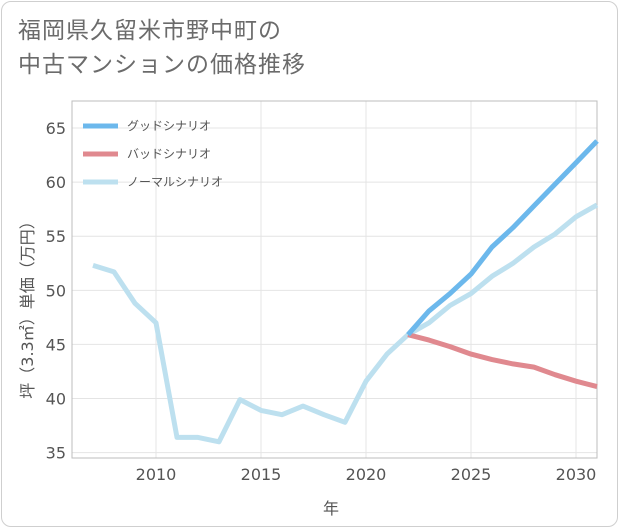 The width and height of the screenshot is (621, 530). I want to click on y-tick-label: 40, so click(56, 399).